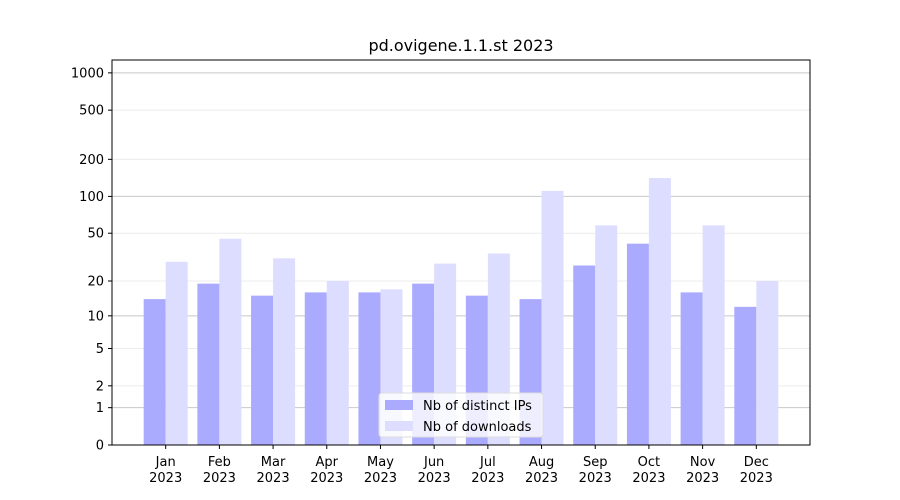 The width and height of the screenshot is (900, 500). What do you see at coordinates (100, 349) in the screenshot?
I see `y-tick-label: 5` at bounding box center [100, 349].